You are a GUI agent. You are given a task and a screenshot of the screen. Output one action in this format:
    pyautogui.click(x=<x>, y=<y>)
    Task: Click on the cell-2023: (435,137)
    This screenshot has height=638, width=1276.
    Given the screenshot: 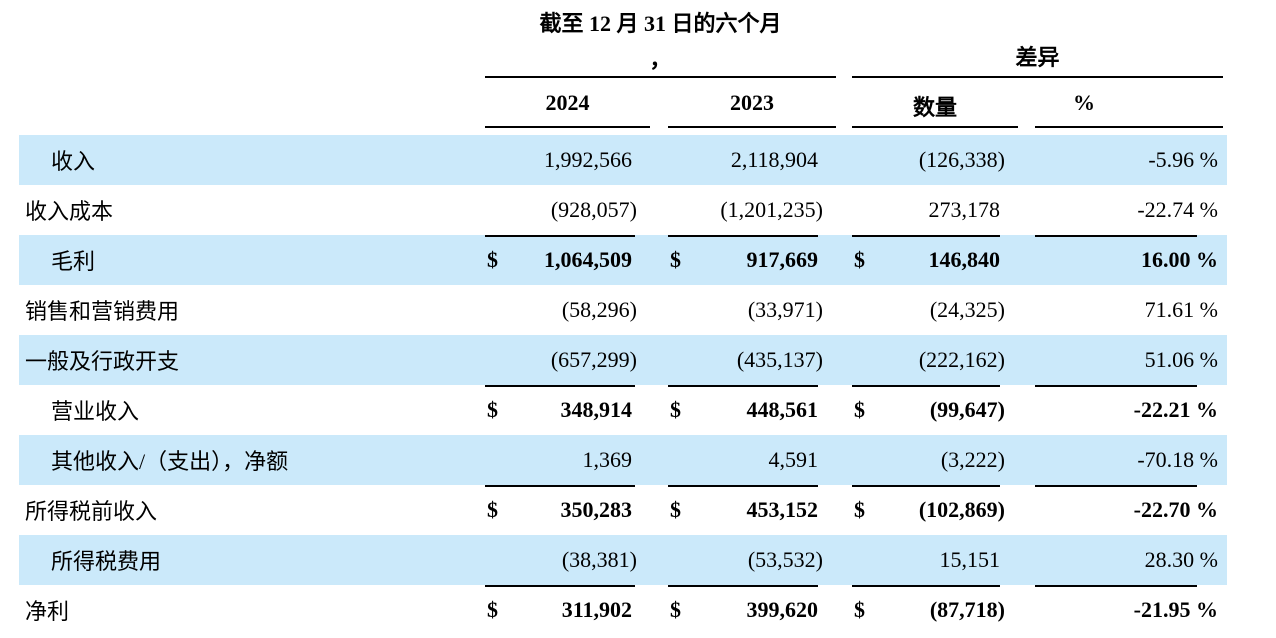 What is the action you would take?
    pyautogui.click(x=752, y=360)
    